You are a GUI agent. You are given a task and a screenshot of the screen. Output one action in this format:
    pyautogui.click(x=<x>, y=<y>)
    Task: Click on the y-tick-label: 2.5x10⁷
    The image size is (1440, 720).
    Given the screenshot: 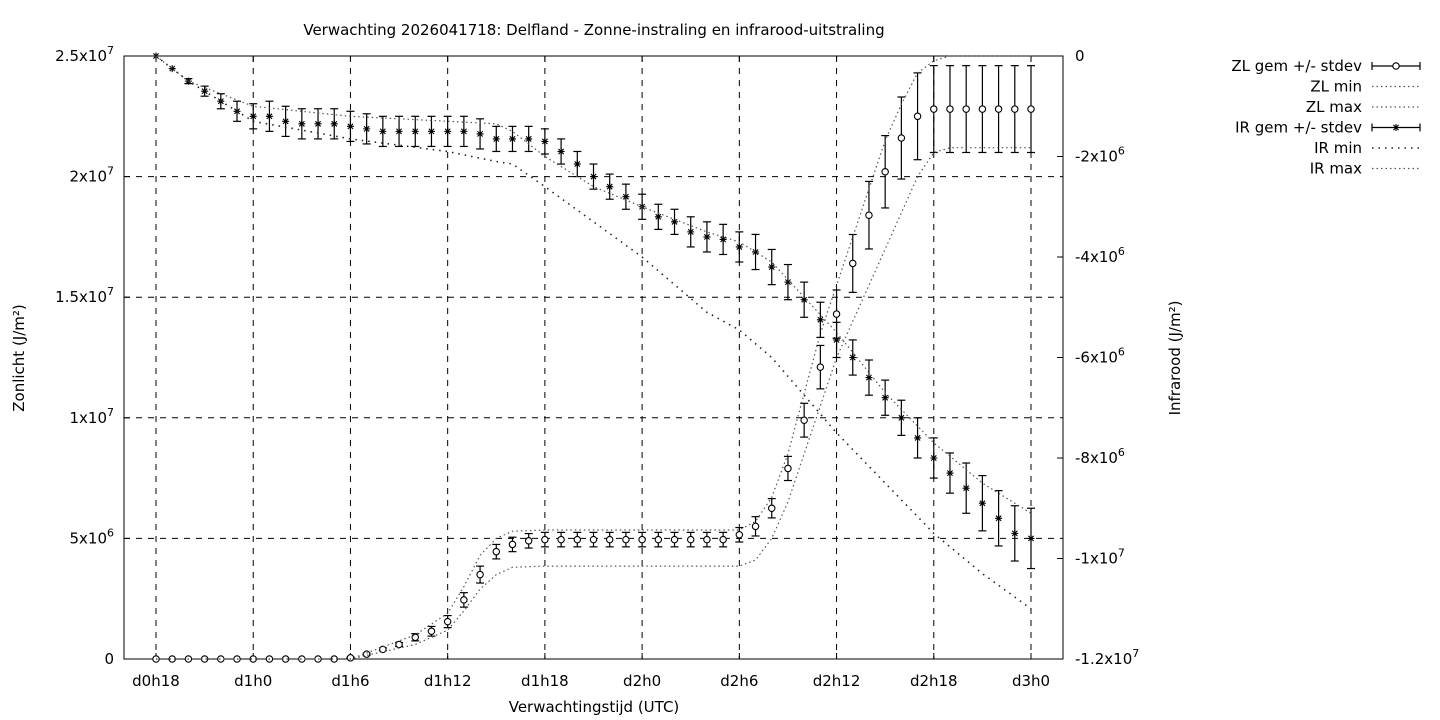 What is the action you would take?
    pyautogui.click(x=84, y=54)
    